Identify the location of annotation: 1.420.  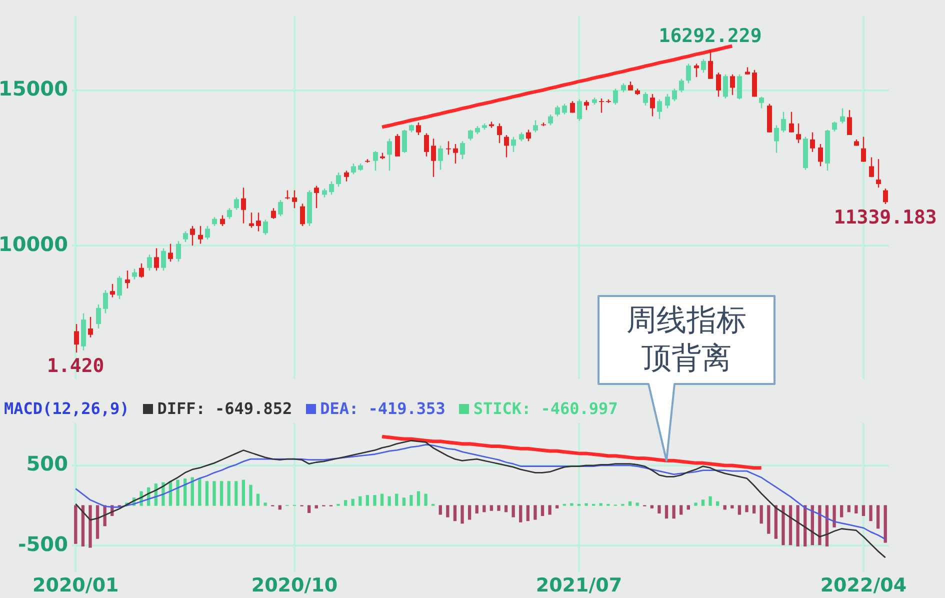
(75, 366).